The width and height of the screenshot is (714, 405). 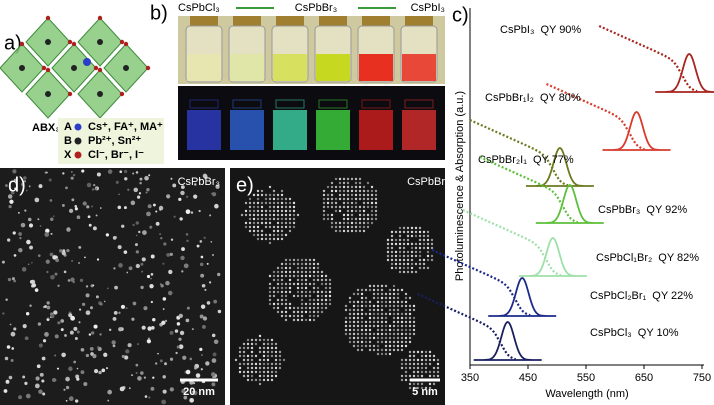 What do you see at coordinates (470, 378) in the screenshot?
I see `x-tick-label: 350` at bounding box center [470, 378].